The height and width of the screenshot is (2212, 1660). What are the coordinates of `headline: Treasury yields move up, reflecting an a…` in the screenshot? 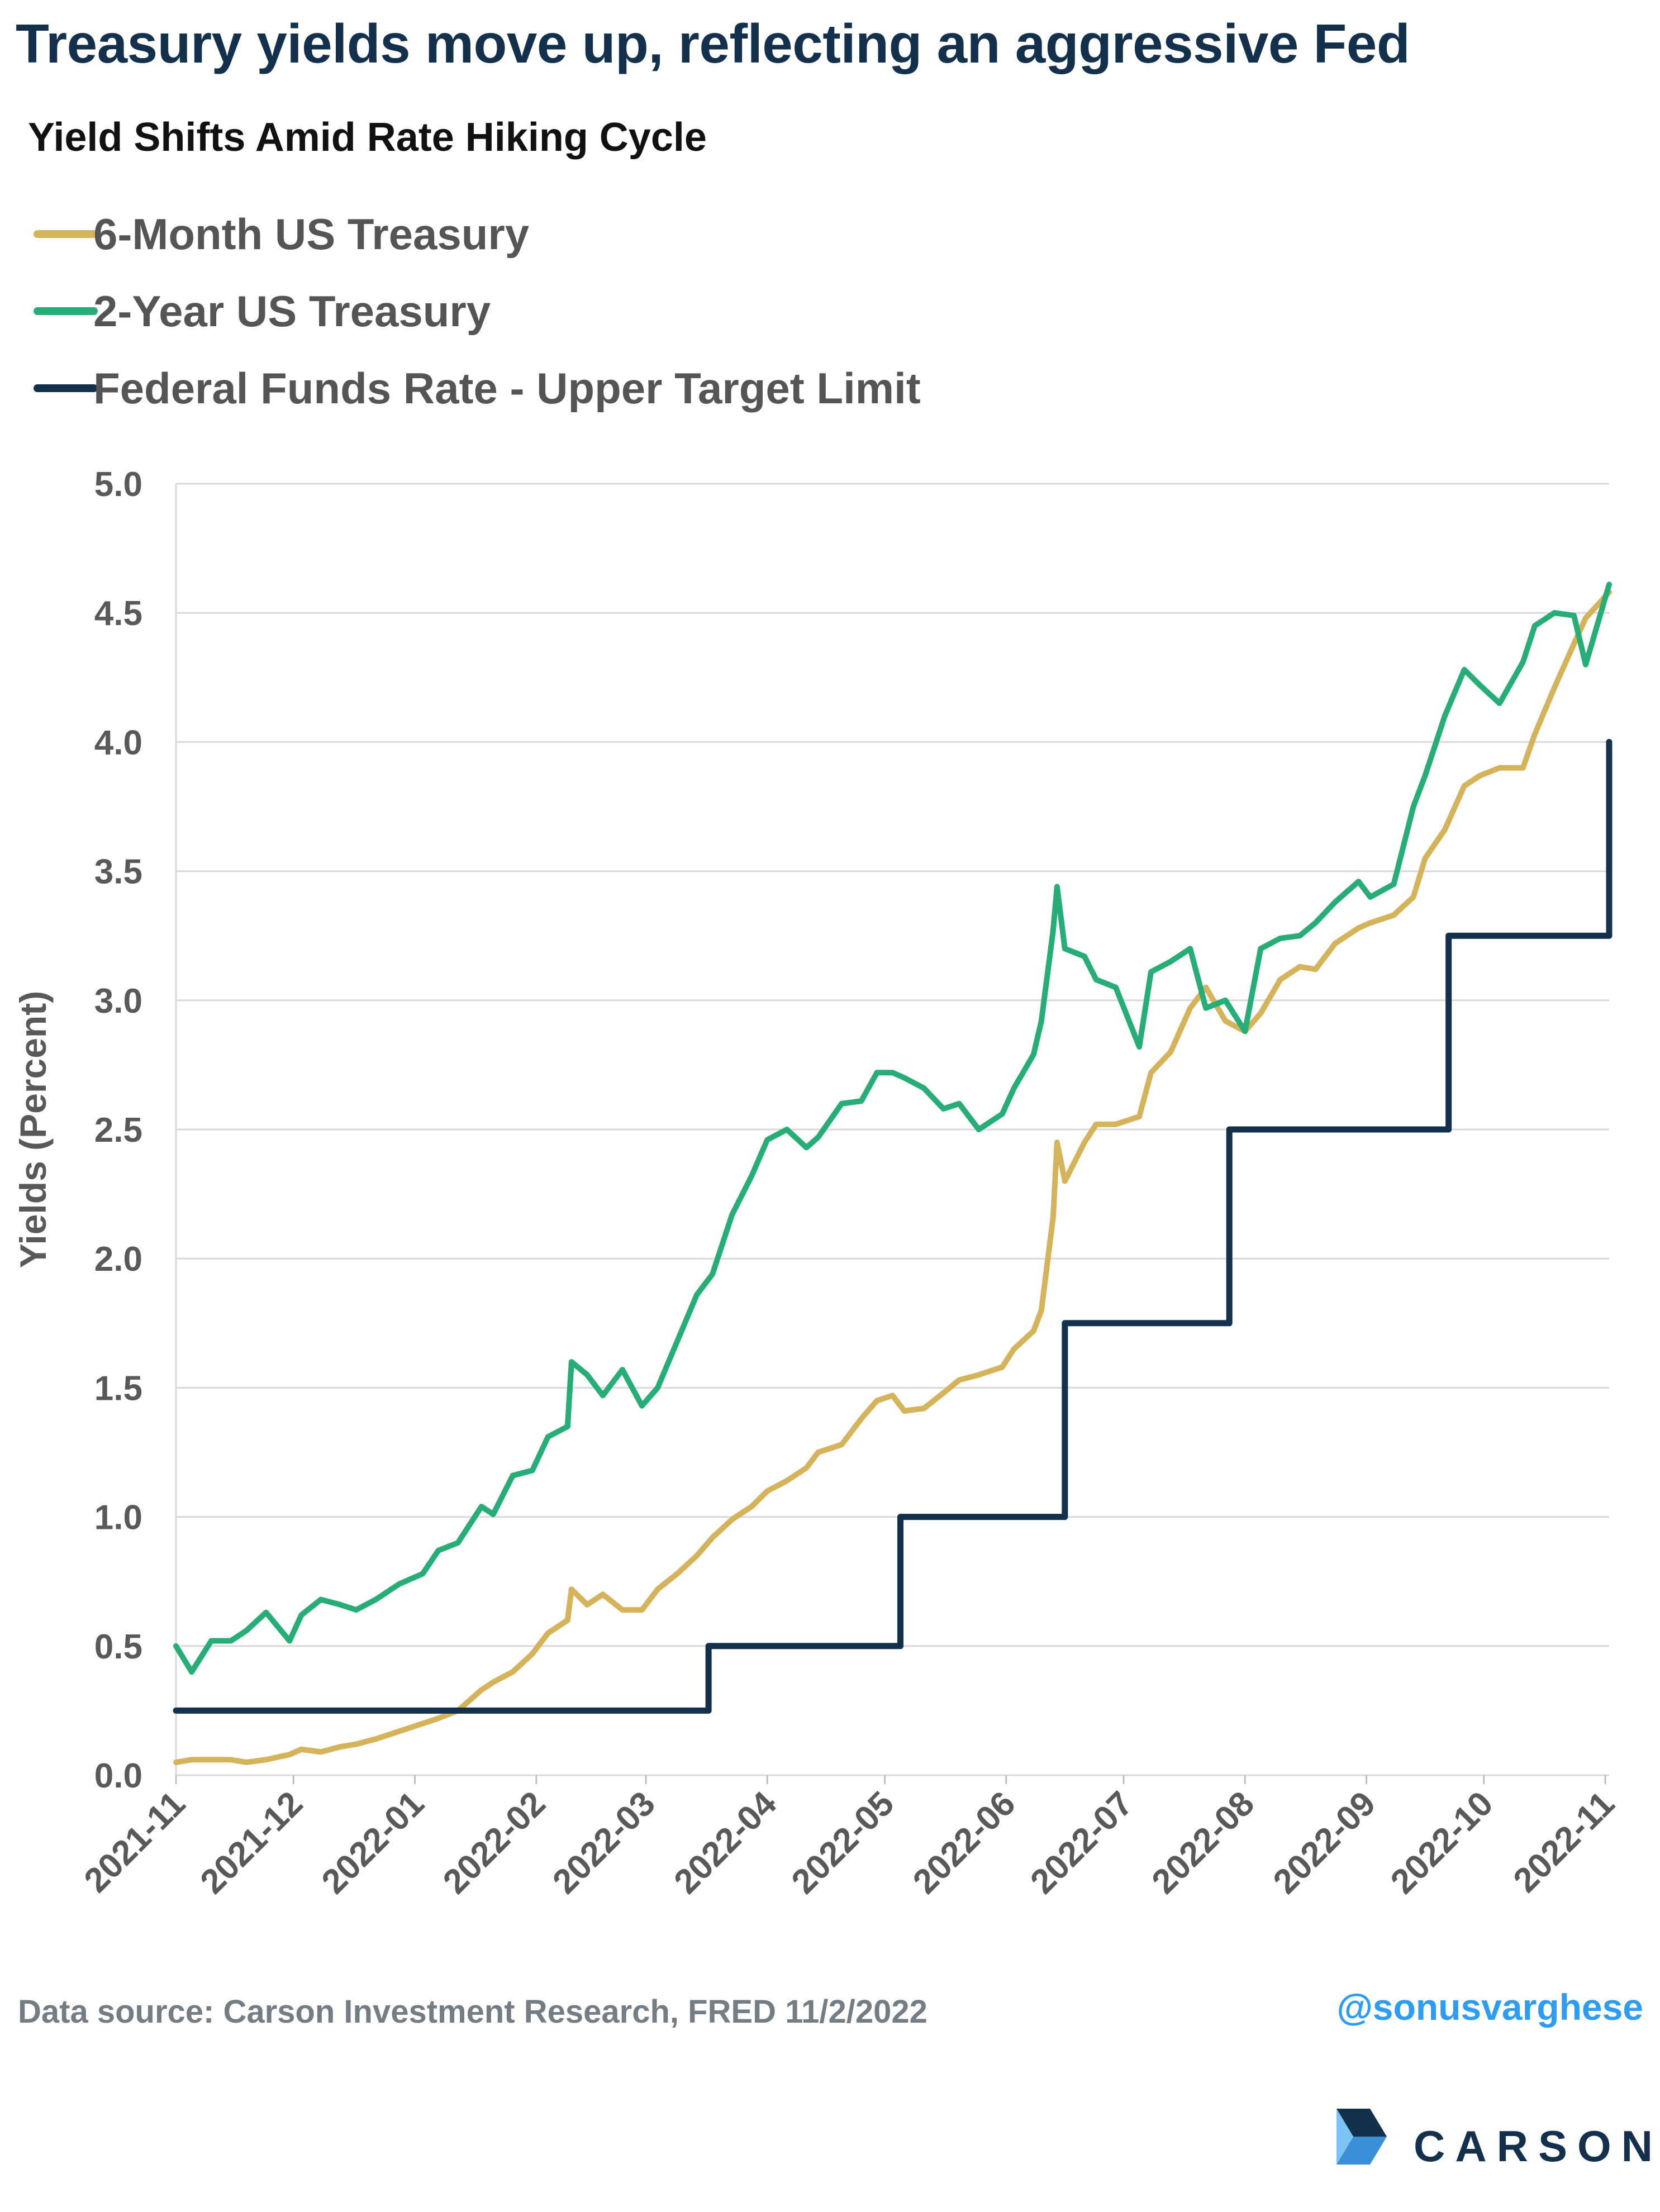 It's located at (713, 43).